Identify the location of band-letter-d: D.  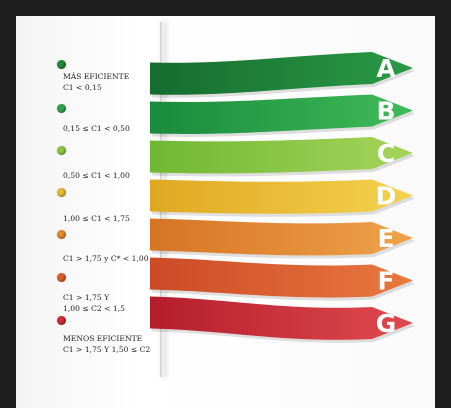
(386, 196).